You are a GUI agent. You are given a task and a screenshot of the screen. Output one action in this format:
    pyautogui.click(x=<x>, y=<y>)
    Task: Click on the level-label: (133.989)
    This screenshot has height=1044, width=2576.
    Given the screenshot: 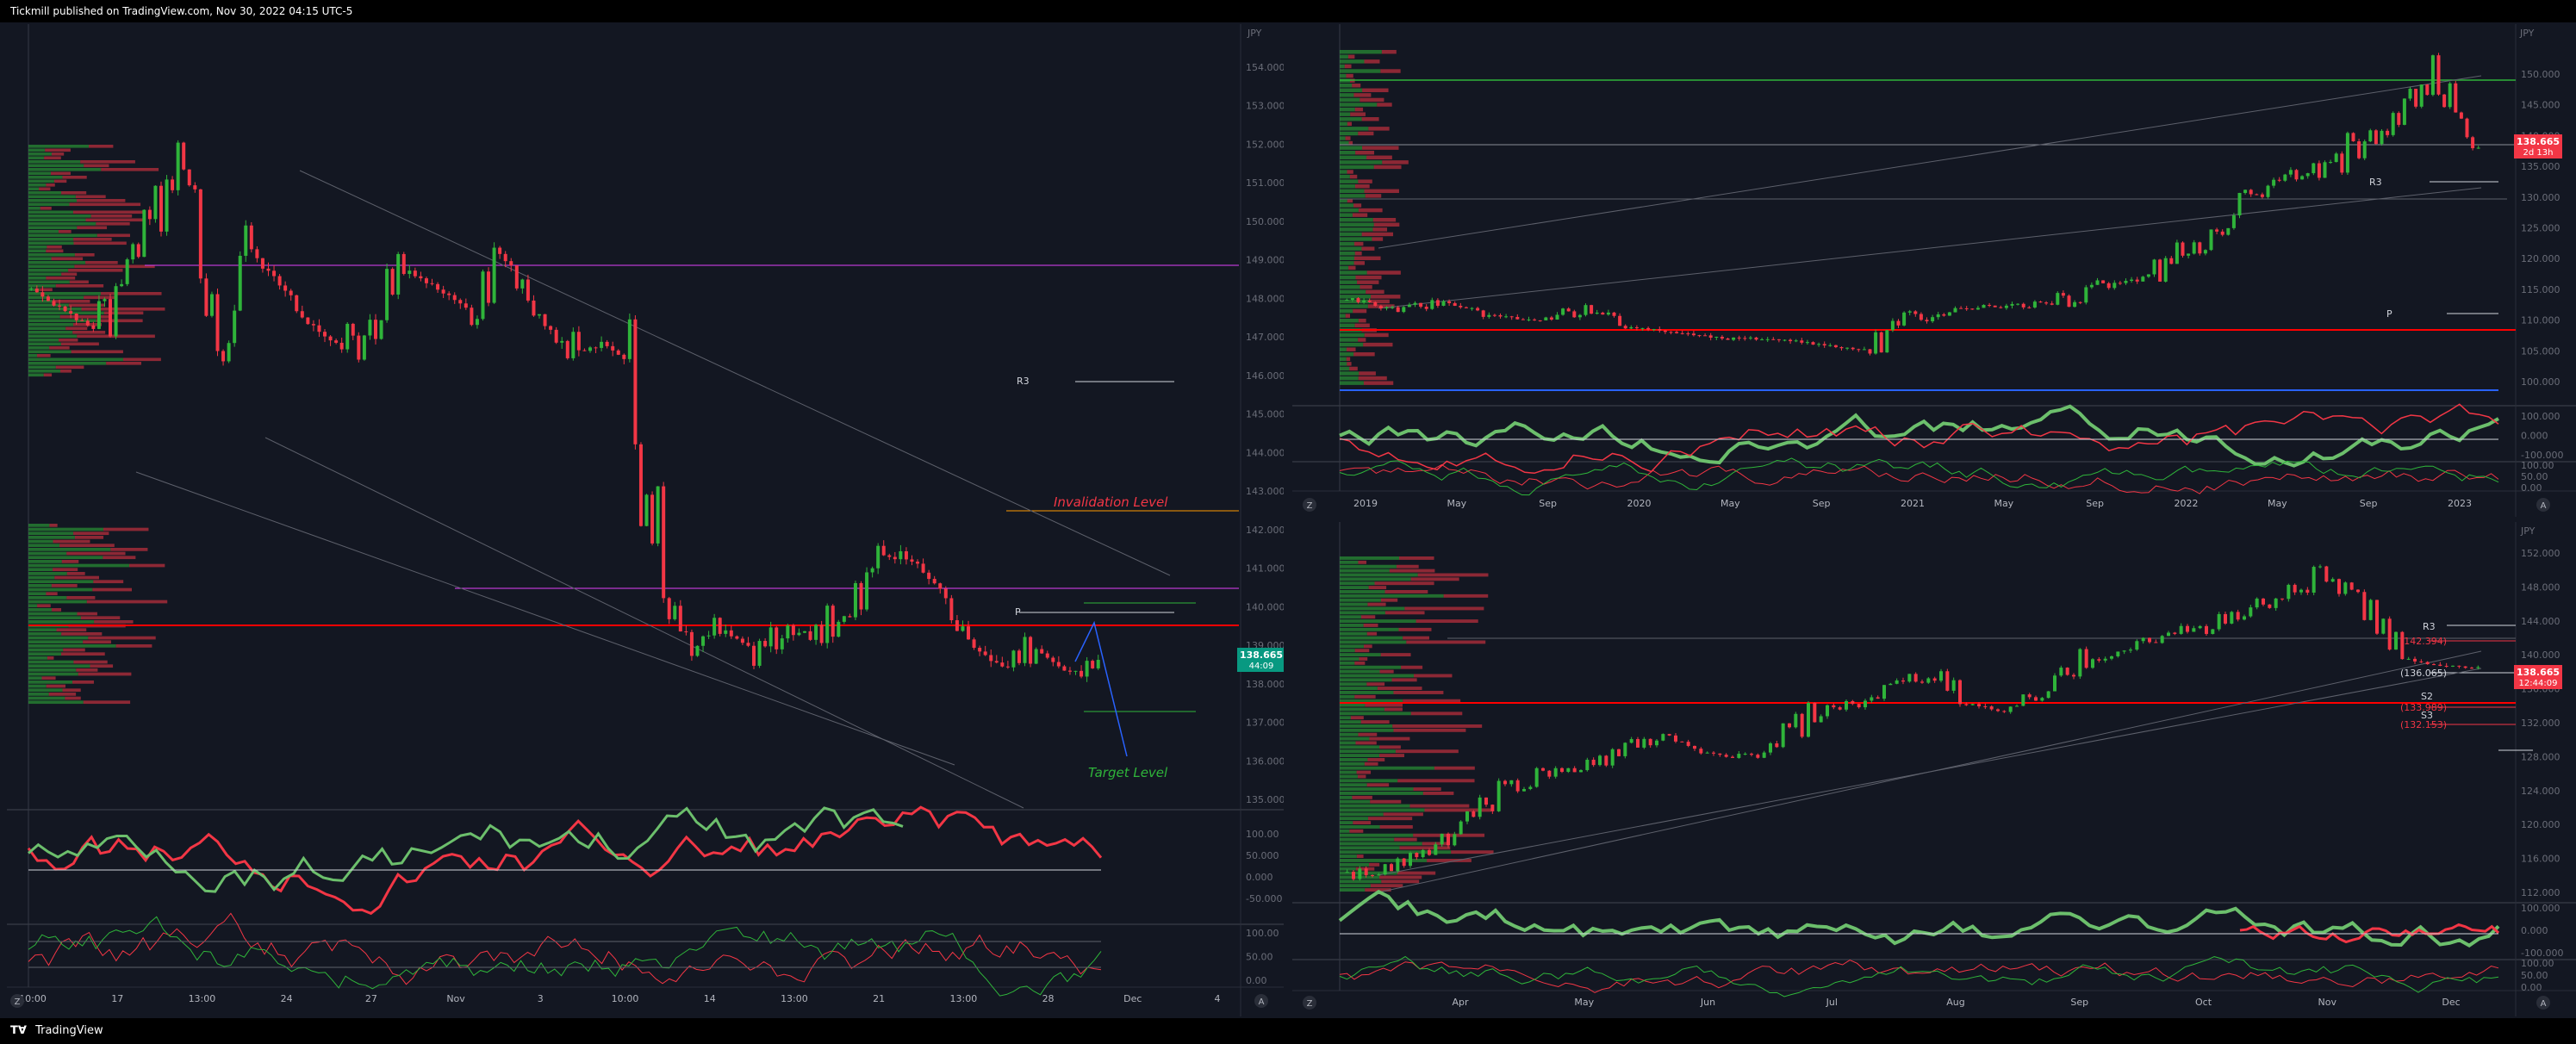 What is the action you would take?
    pyautogui.click(x=2424, y=707)
    